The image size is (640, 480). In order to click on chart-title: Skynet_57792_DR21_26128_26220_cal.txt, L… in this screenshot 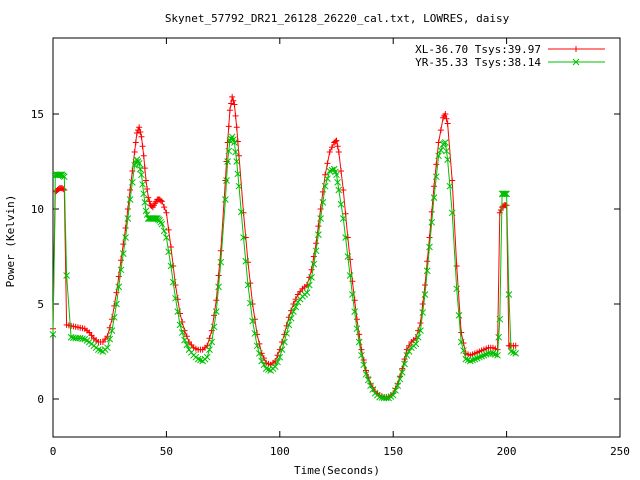, I will do `click(337, 18)`.